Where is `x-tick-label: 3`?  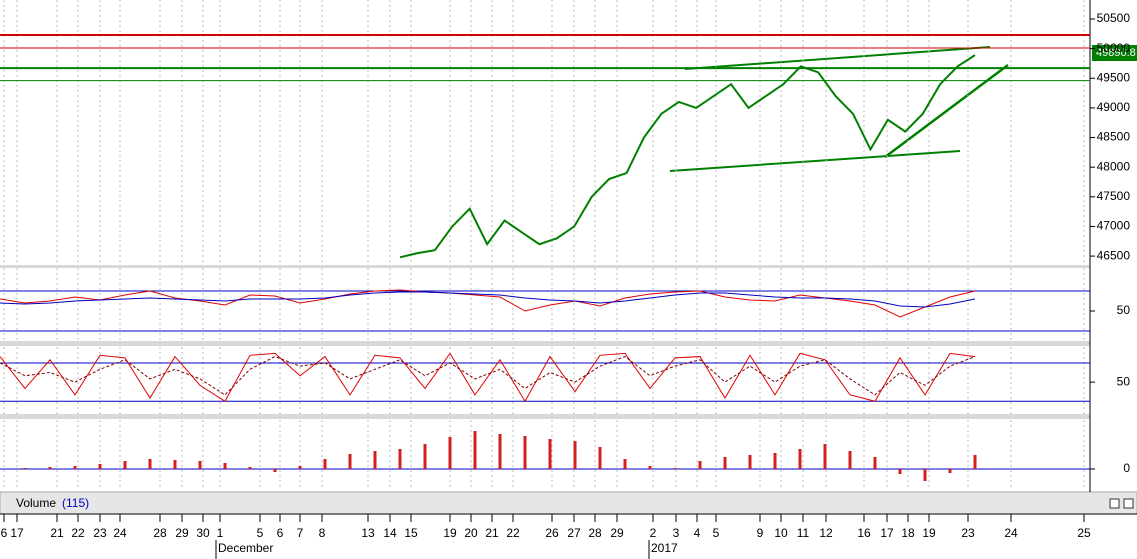 x-tick-label: 3 is located at coordinates (676, 533).